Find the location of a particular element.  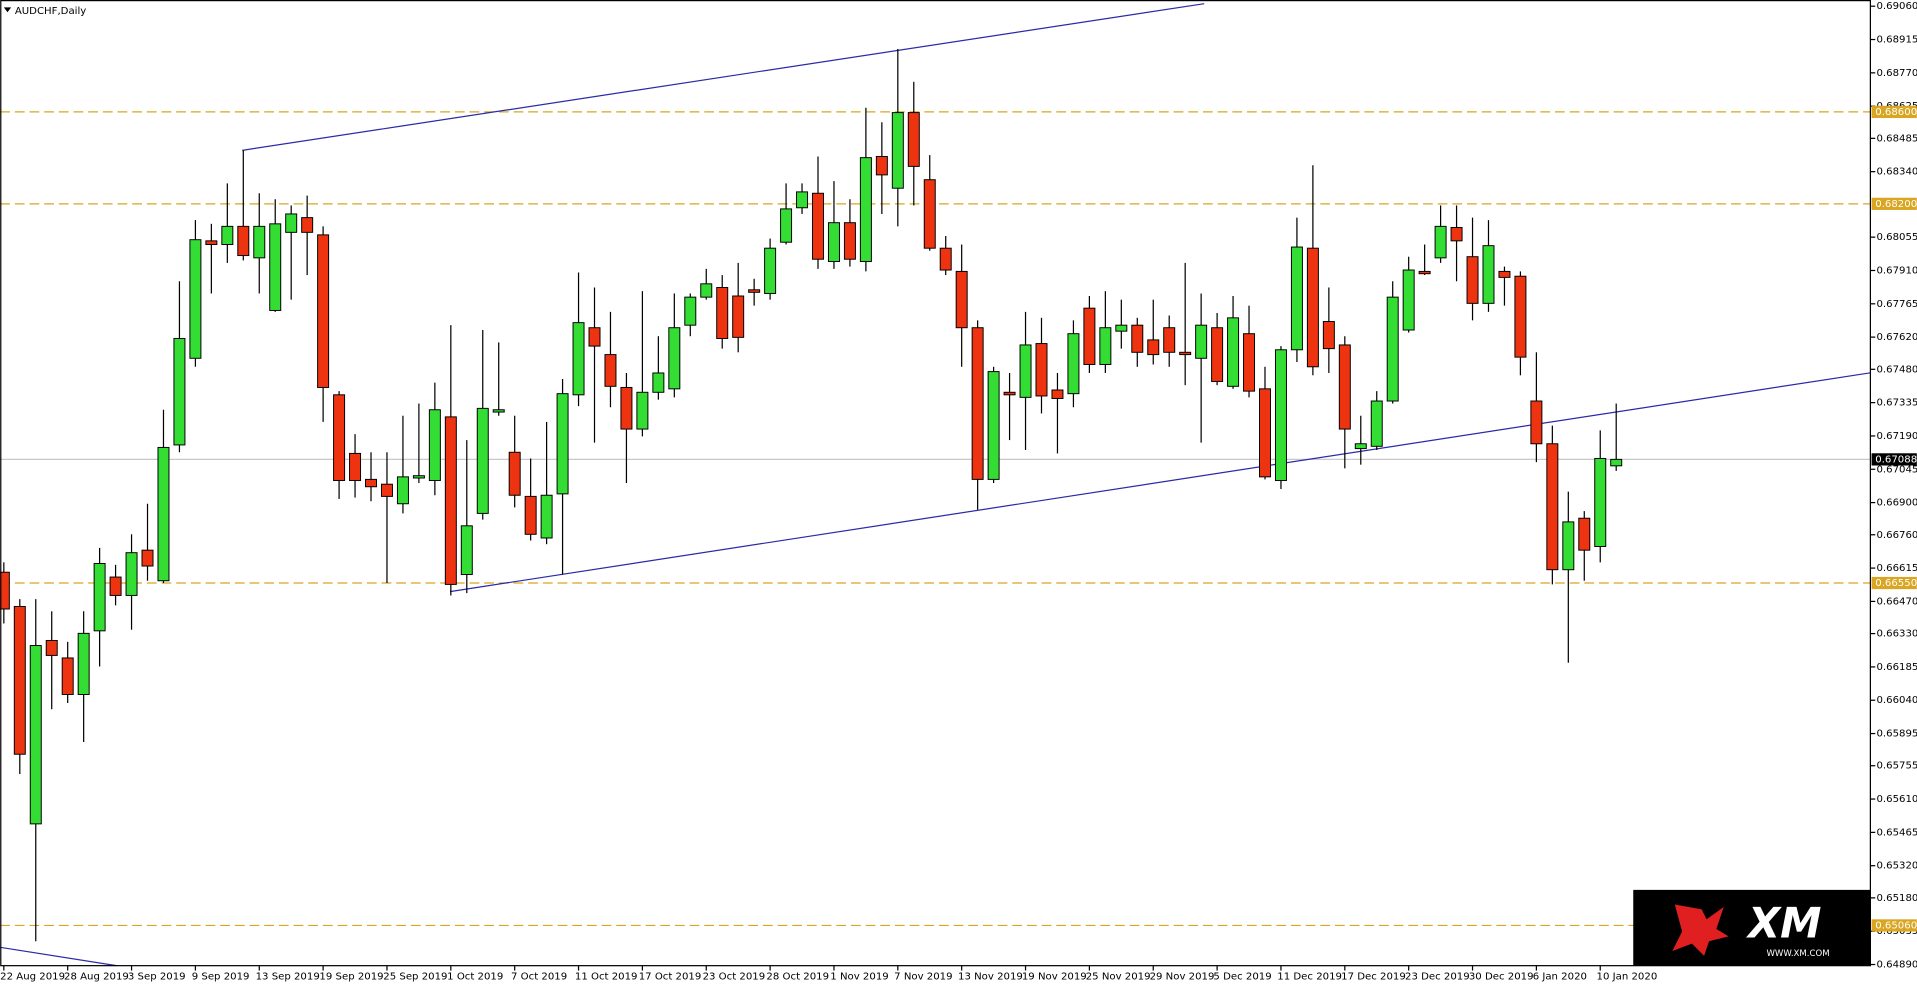

x-tick-label: 17 Oct 2019 is located at coordinates (670, 977).